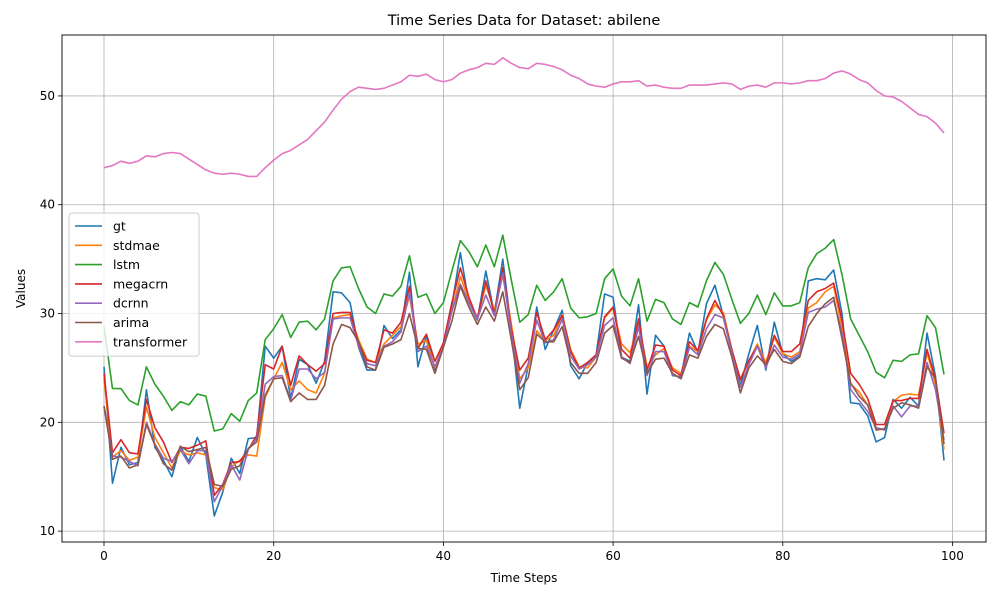 The image size is (1000, 600). What do you see at coordinates (131, 303) in the screenshot?
I see `legend-label-dcrnn: dcrnn` at bounding box center [131, 303].